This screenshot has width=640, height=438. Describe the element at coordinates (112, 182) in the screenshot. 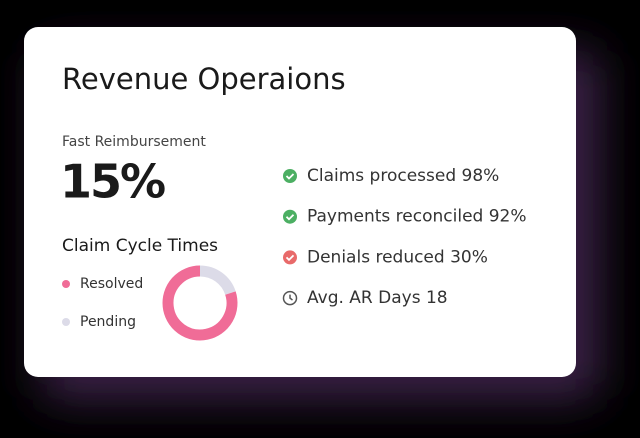

I see `metric-value: 15%` at that location.